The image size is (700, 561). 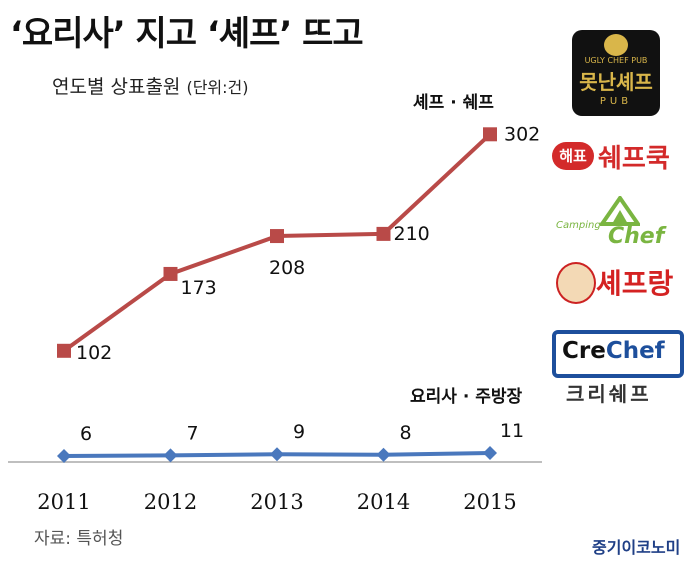 What do you see at coordinates (584, 351) in the screenshot?
I see `crechef-cre: Cre` at bounding box center [584, 351].